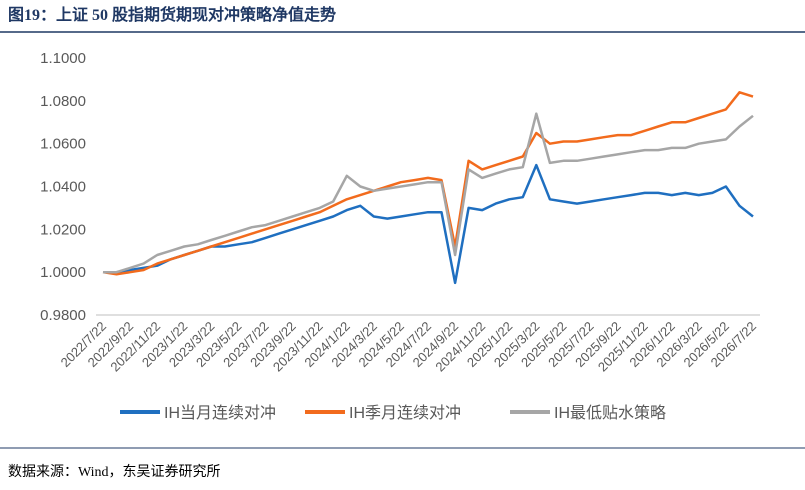  What do you see at coordinates (63, 144) in the screenshot?
I see `y-tick-label: 1.0600` at bounding box center [63, 144].